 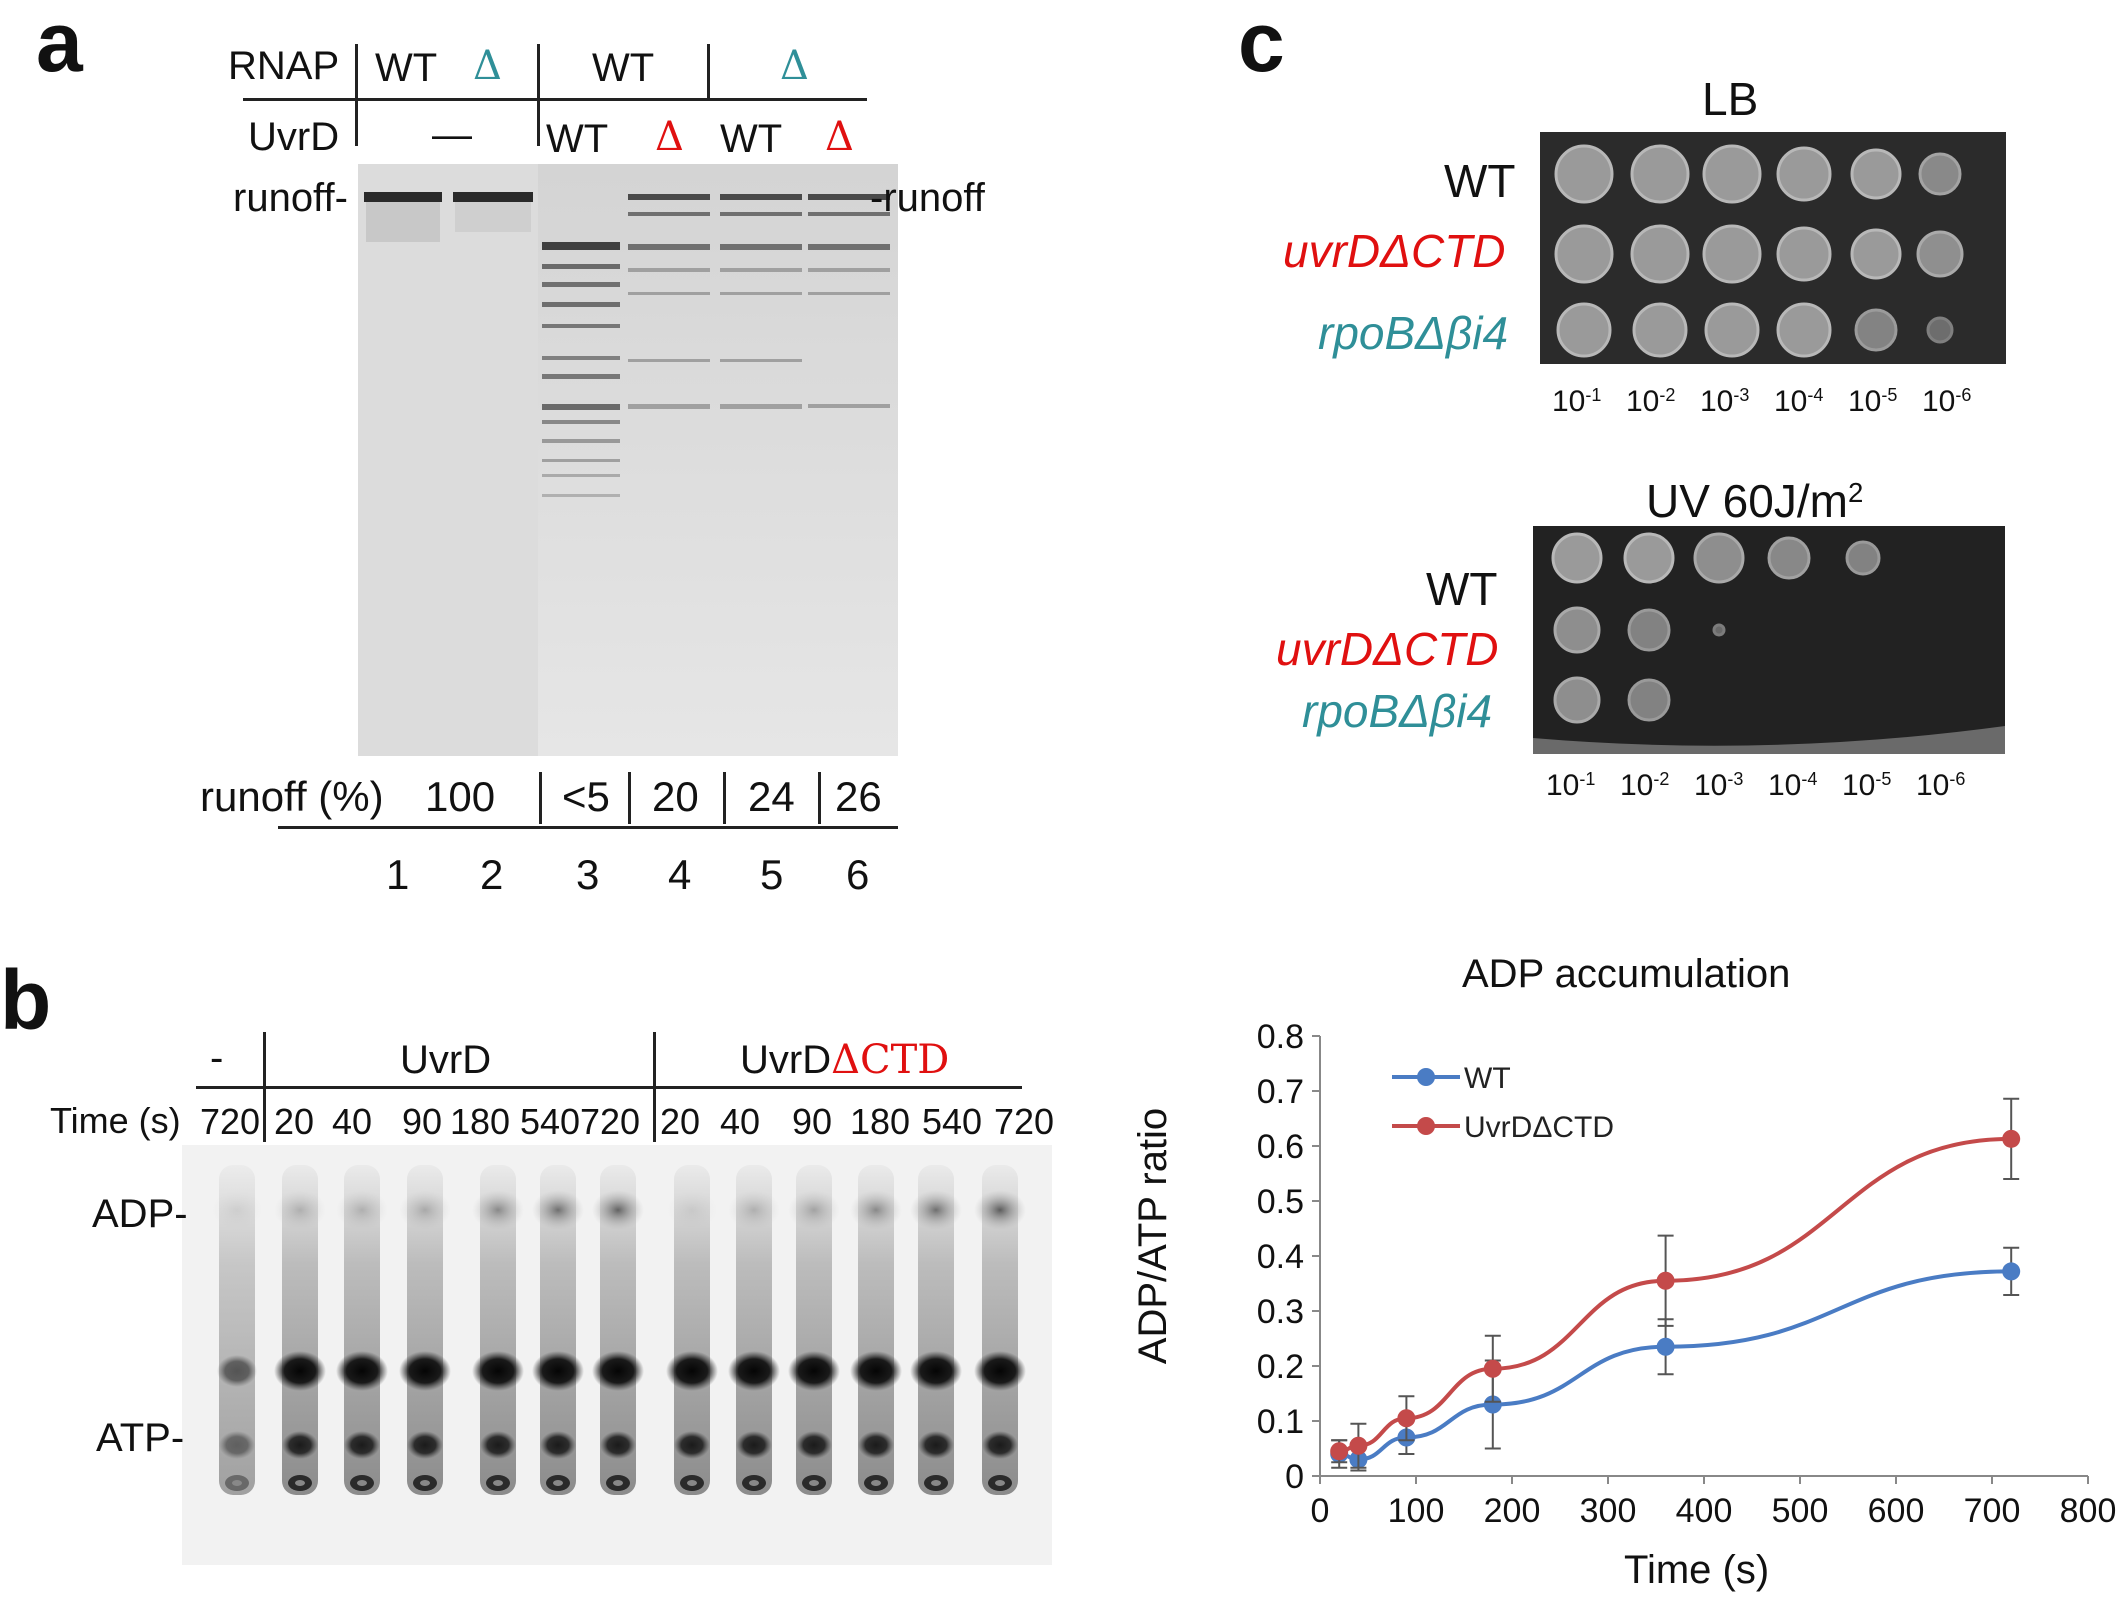 What do you see at coordinates (2088, 1511) in the screenshot?
I see `x-tick-label: 800` at bounding box center [2088, 1511].